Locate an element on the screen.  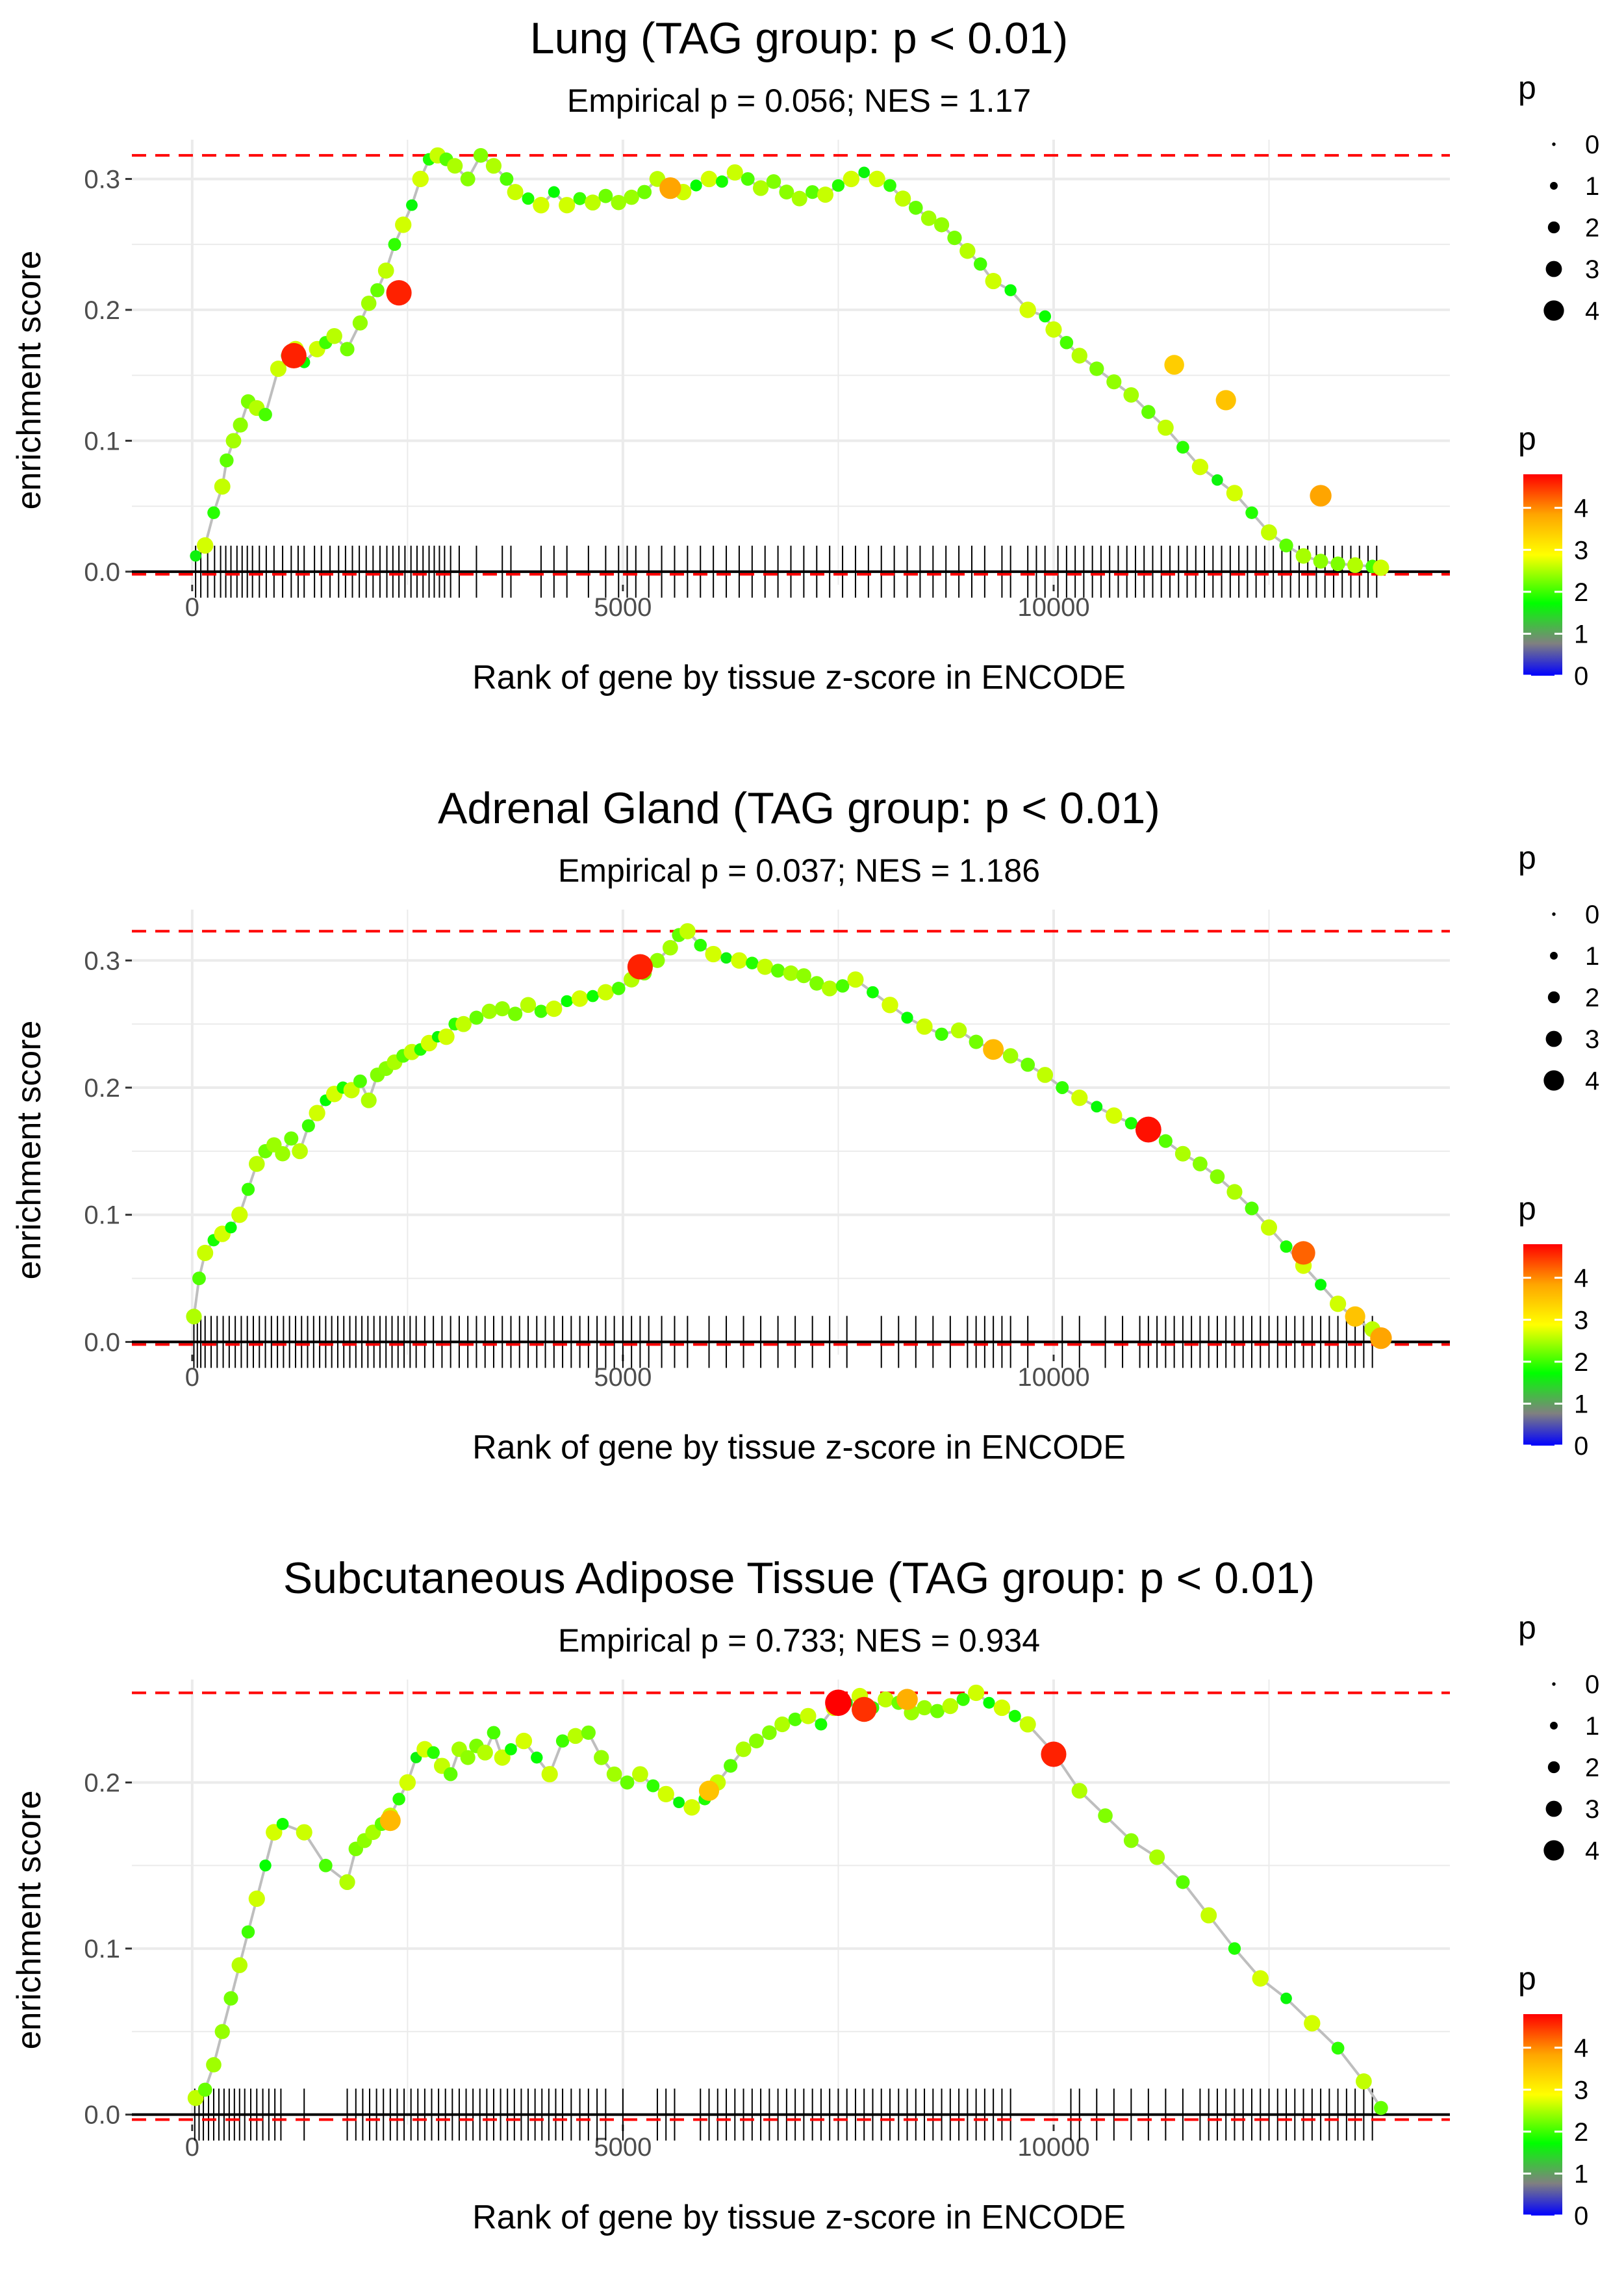
size-legend-label: 4 is located at coordinates (1592, 1851).